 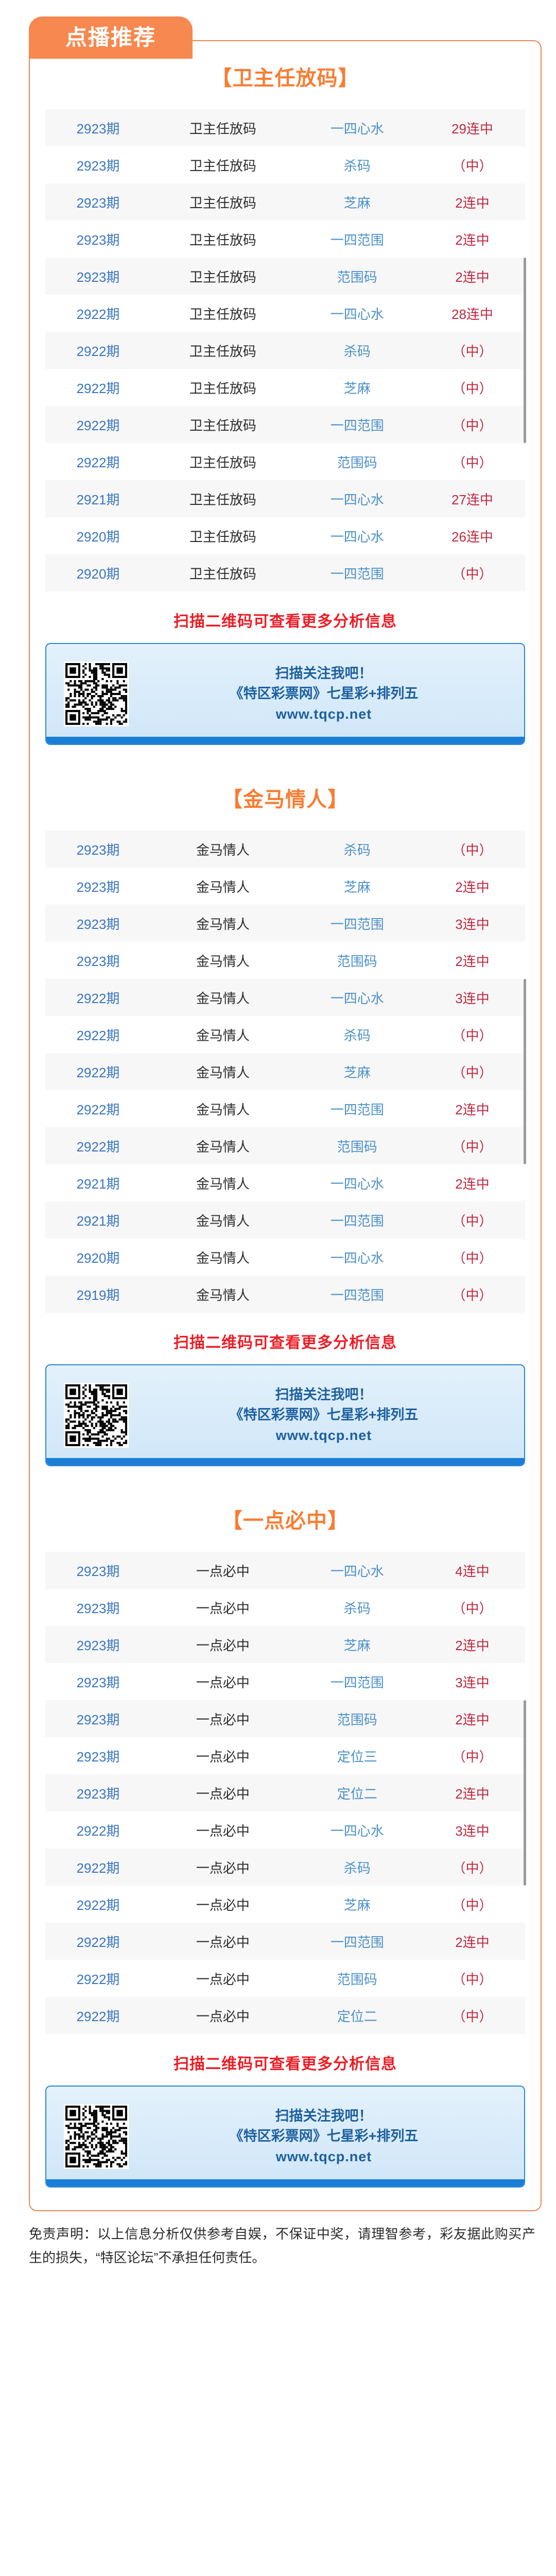 What do you see at coordinates (285, 424) in the screenshot?
I see `table-row: 2922期 卫主任放码 一四范围 （中）` at bounding box center [285, 424].